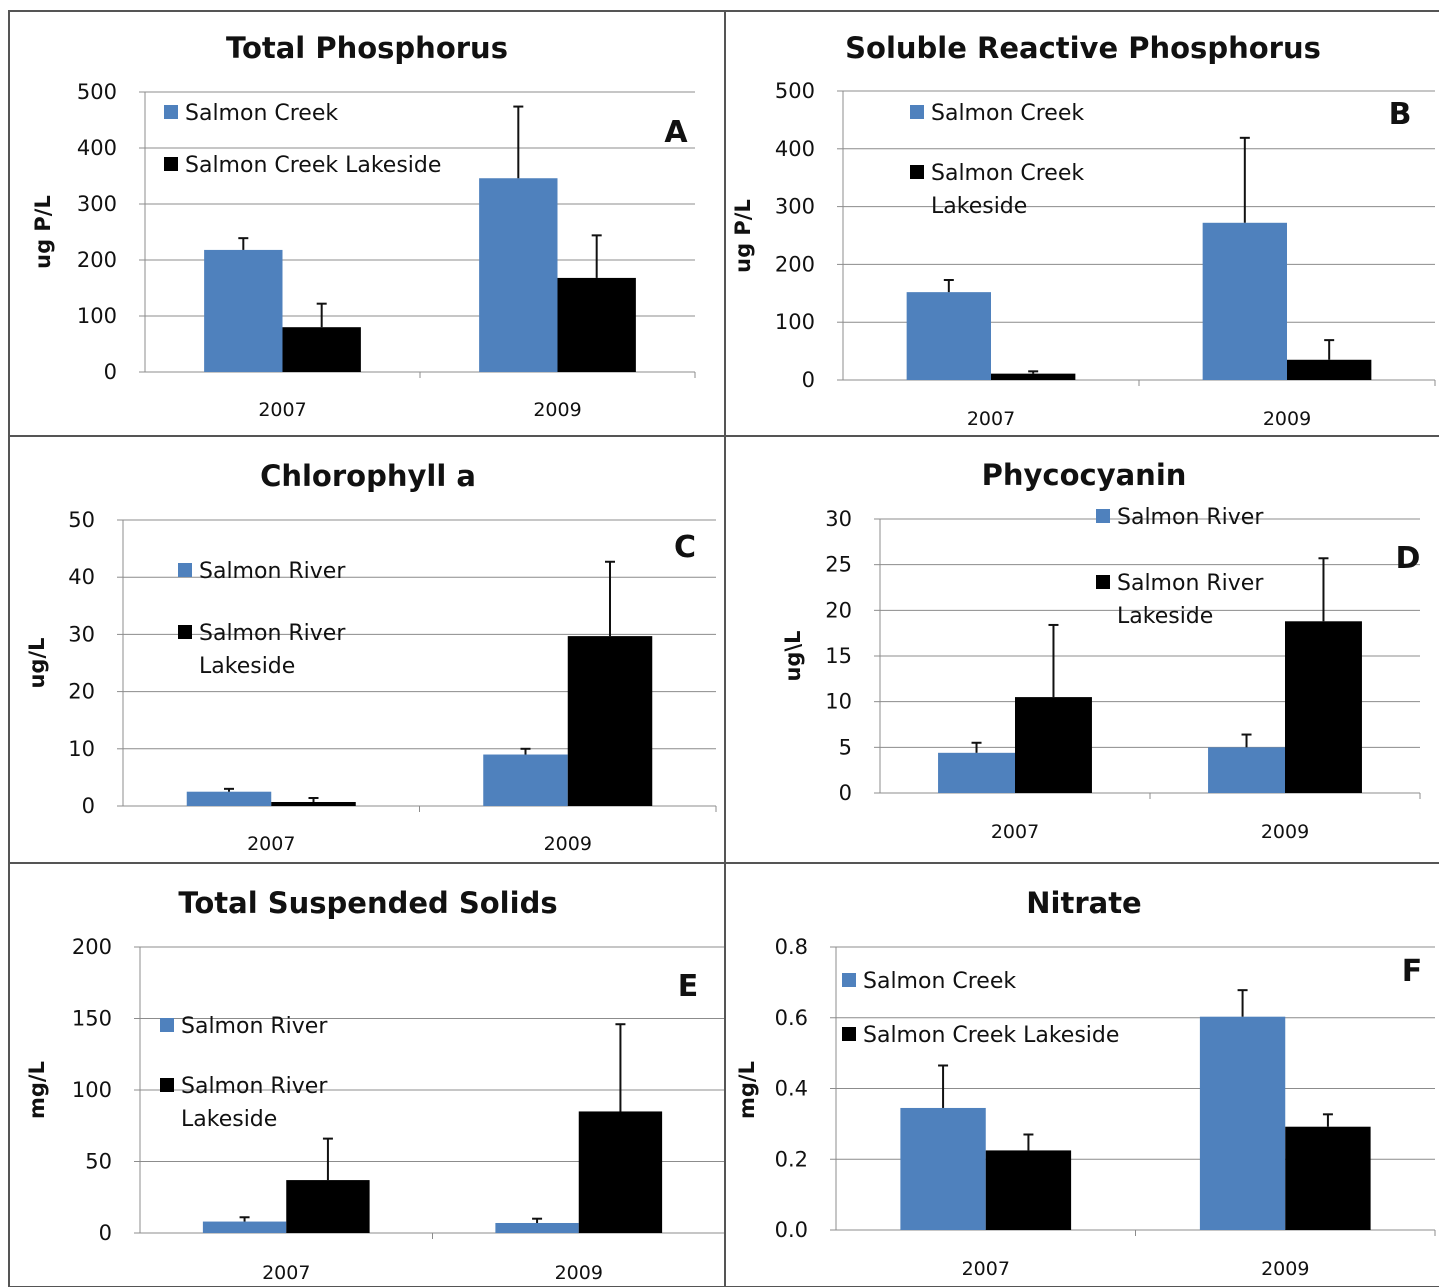 The height and width of the screenshot is (1287, 1439). What do you see at coordinates (1180, 567) in the screenshot?
I see `legend: Salmon River Salmon River Lakeside` at bounding box center [1180, 567].